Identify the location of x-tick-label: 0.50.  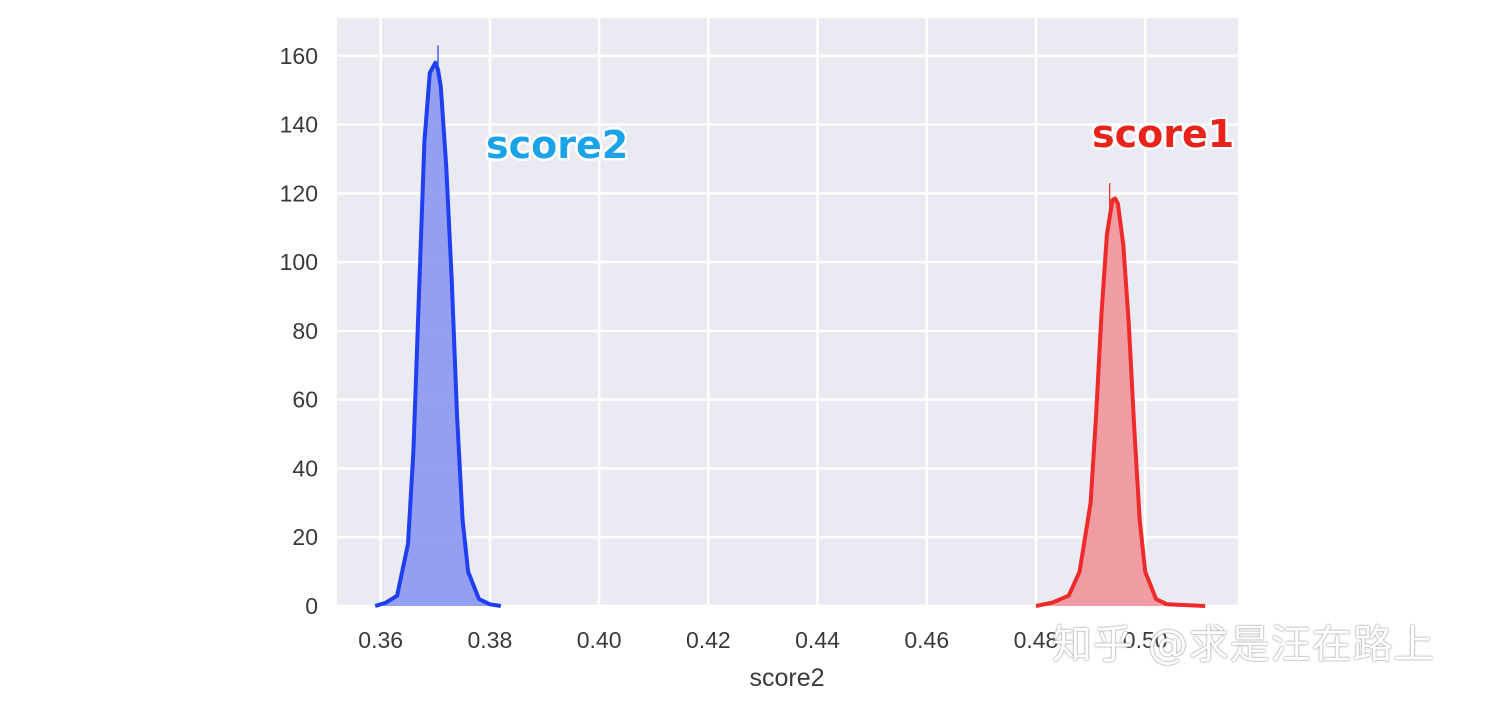
(1145, 640).